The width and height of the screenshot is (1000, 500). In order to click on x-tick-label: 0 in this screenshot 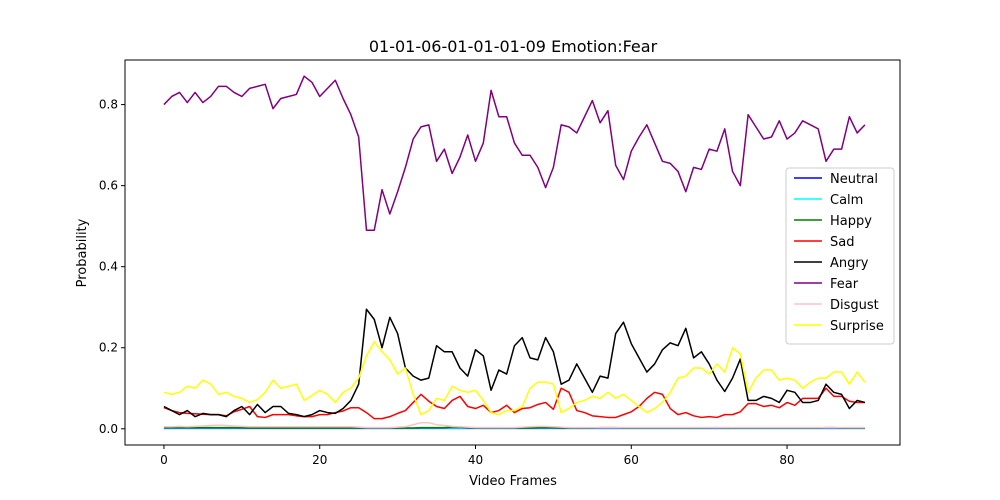, I will do `click(164, 460)`.